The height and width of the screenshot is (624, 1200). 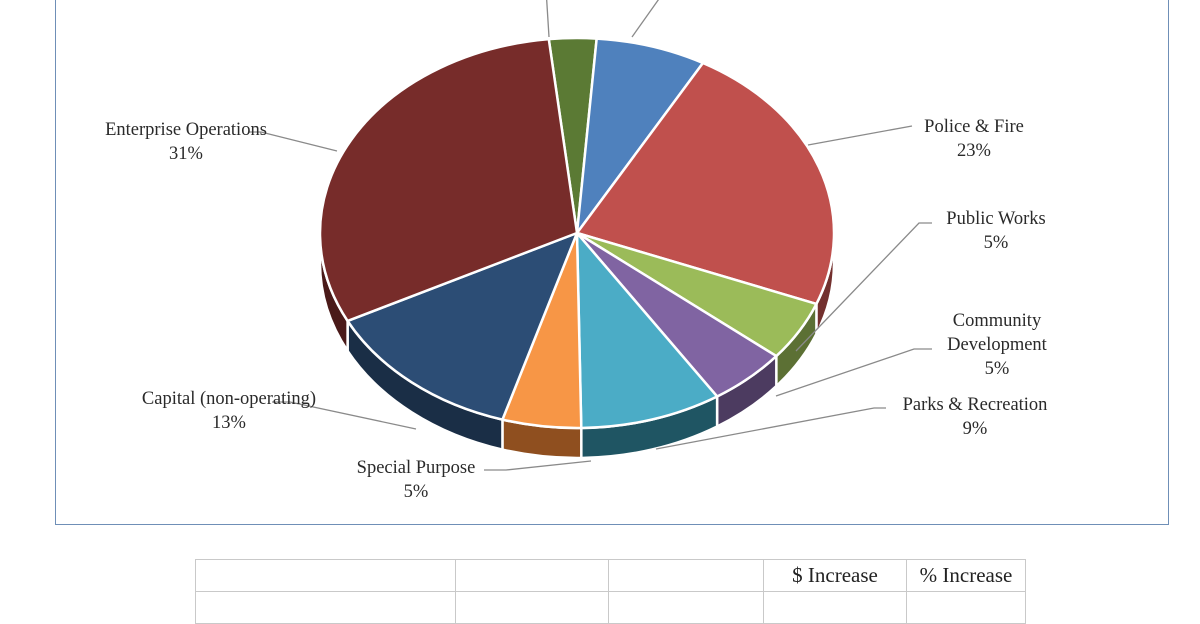 I want to click on slice-label-police-fire: Police & Fire 23%, so click(x=974, y=139).